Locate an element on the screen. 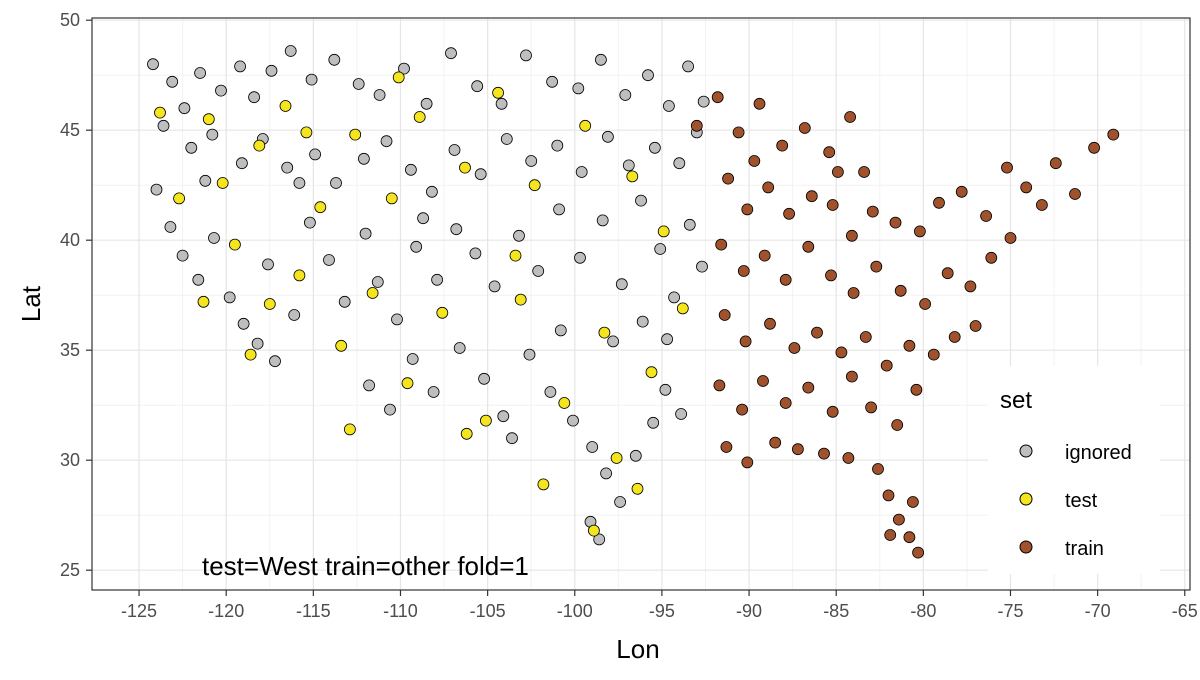 The image size is (1200, 680). legend-title: set is located at coordinates (1016, 400).